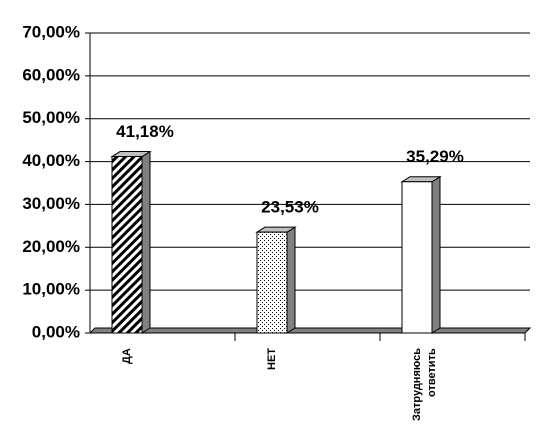 The image size is (540, 431). What do you see at coordinates (310, 330) in the screenshot?
I see `floor` at bounding box center [310, 330].